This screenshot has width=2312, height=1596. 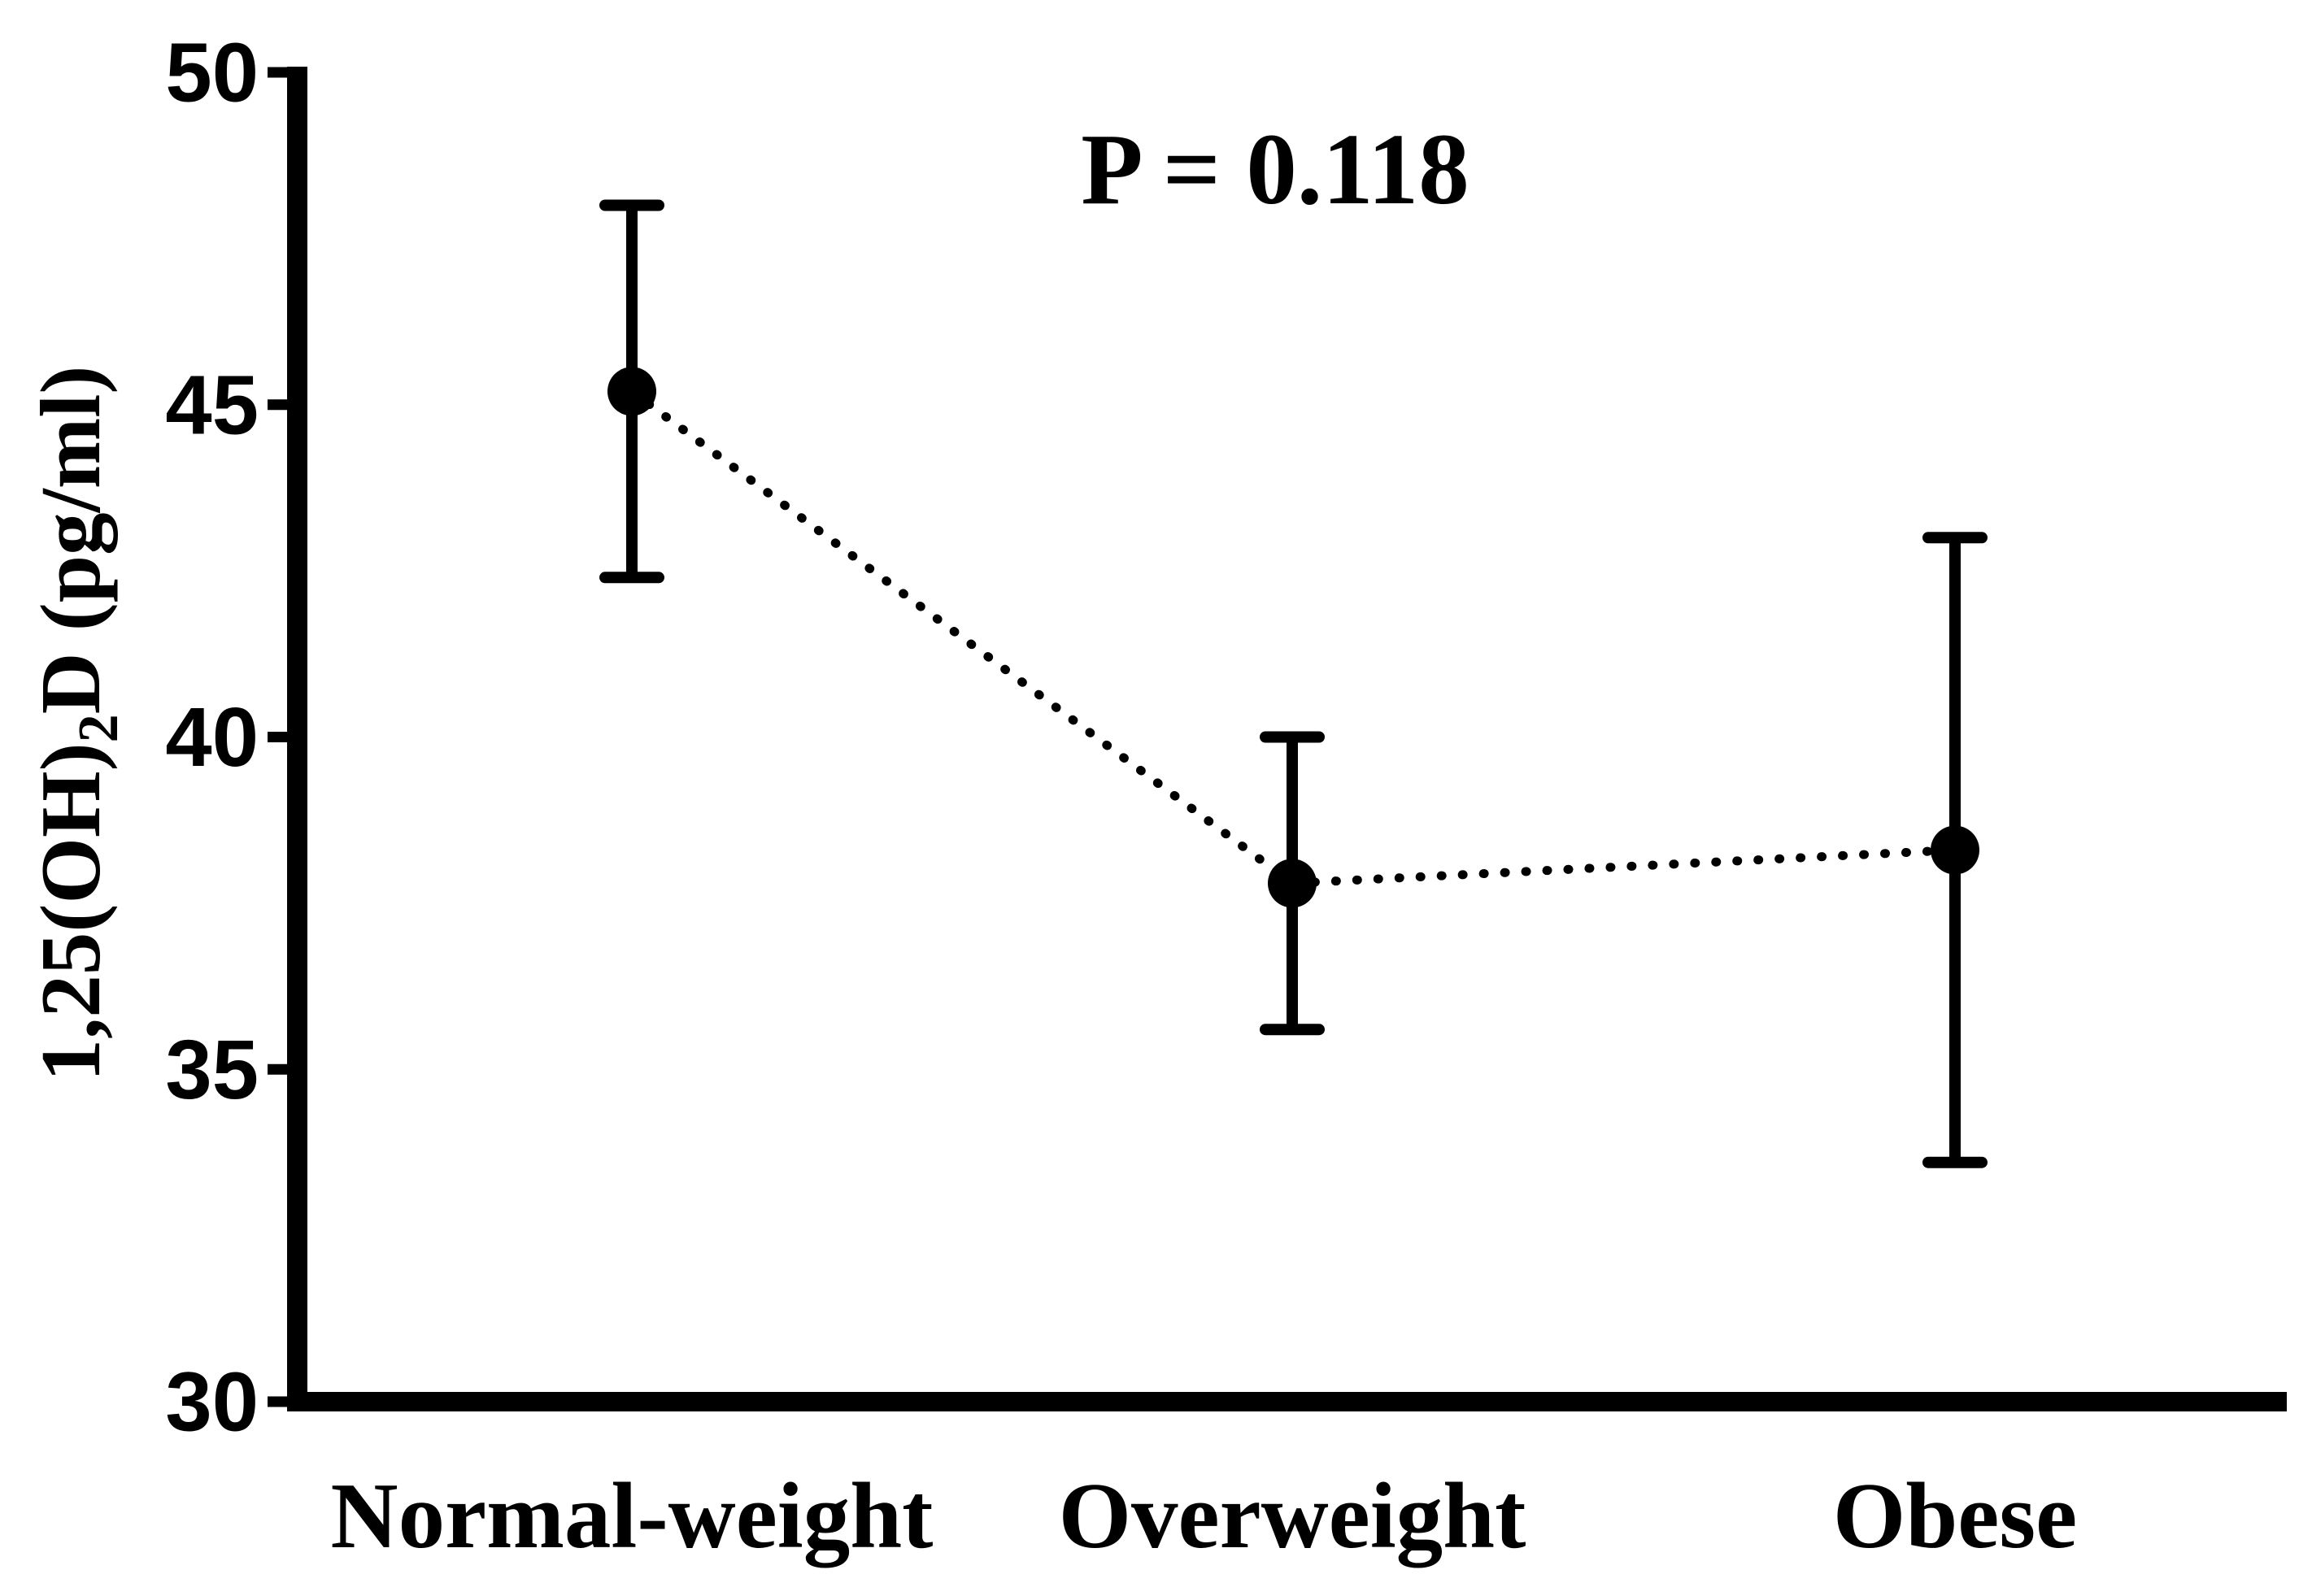 What do you see at coordinates (212, 1070) in the screenshot?
I see `y-tick-label-35: 35` at bounding box center [212, 1070].